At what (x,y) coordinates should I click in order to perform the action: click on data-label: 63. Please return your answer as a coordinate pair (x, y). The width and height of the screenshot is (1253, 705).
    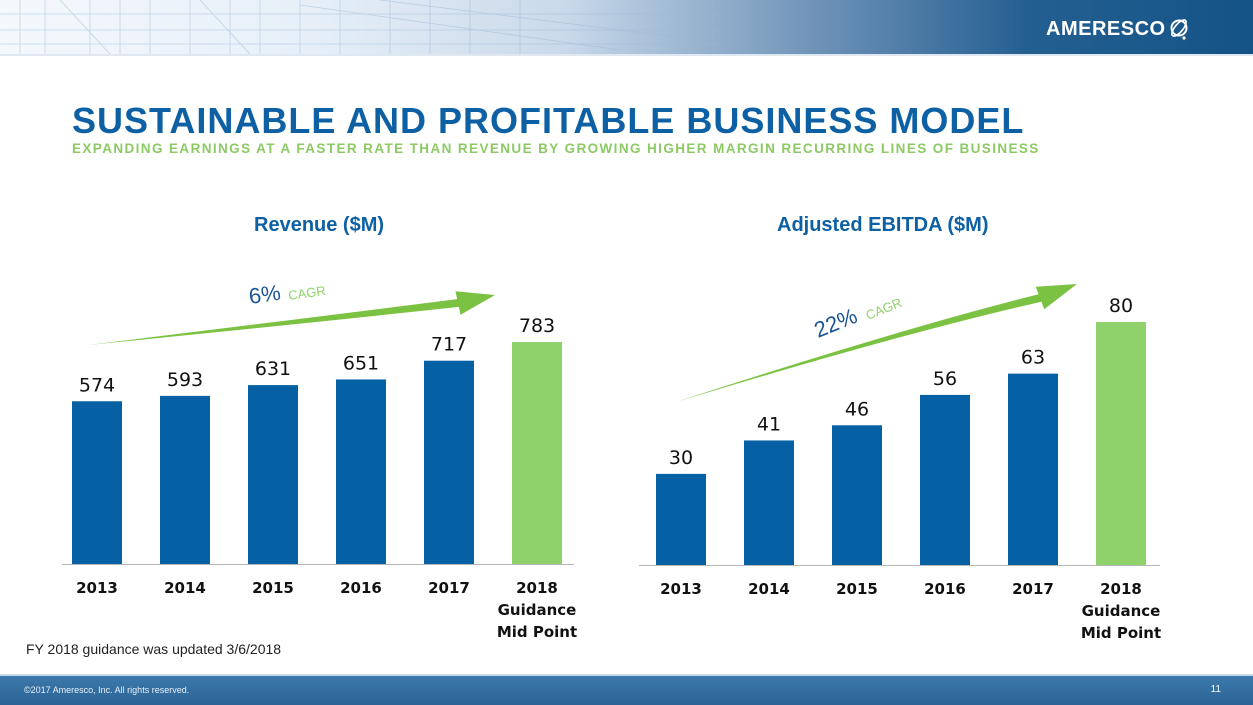
    Looking at the image, I should click on (1033, 358).